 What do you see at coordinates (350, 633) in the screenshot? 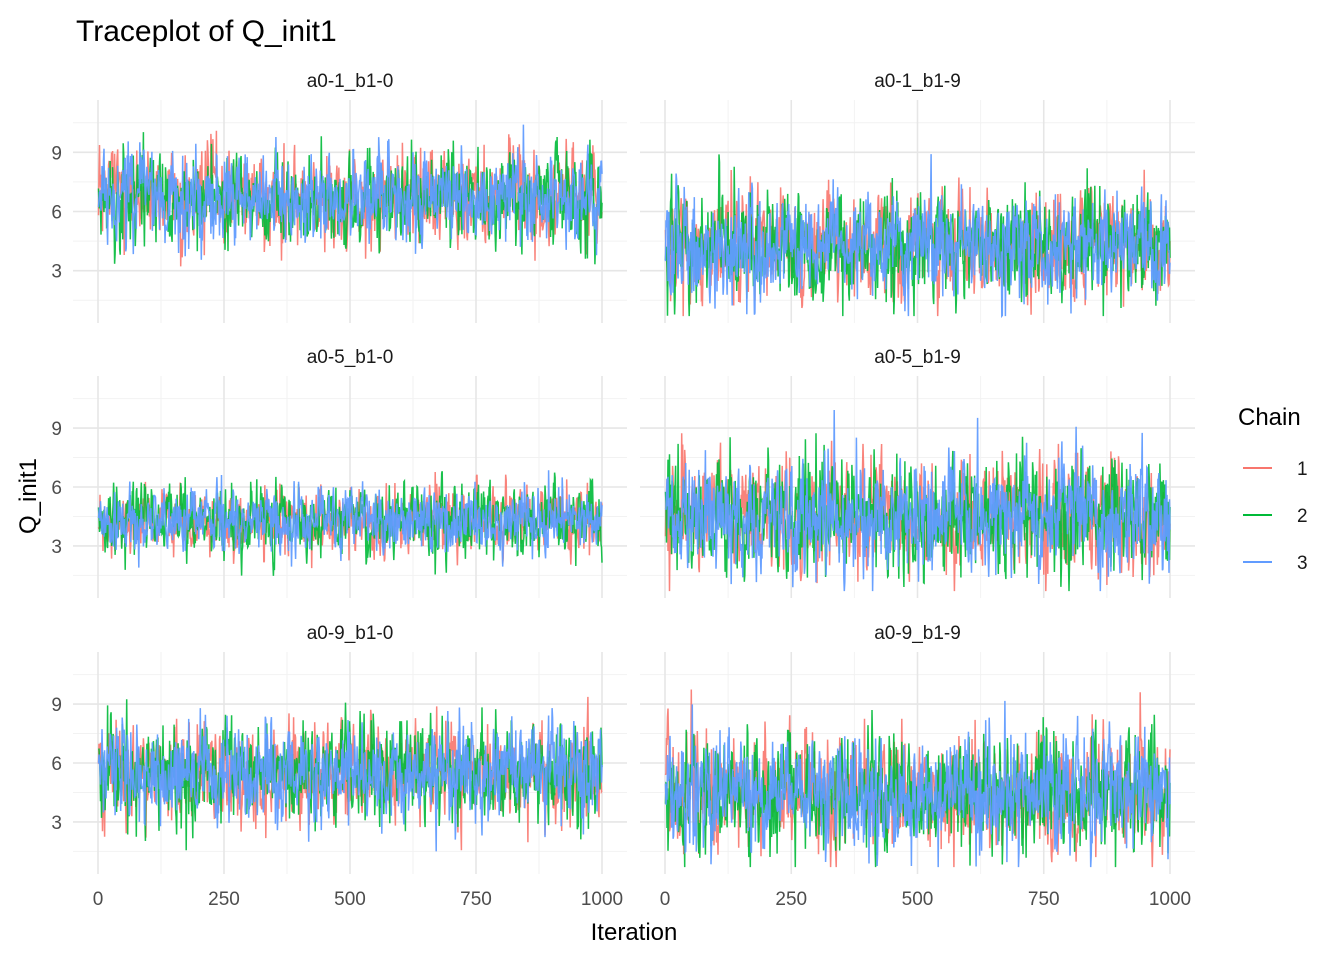
I see `facet-title: a0-9_b1-0` at bounding box center [350, 633].